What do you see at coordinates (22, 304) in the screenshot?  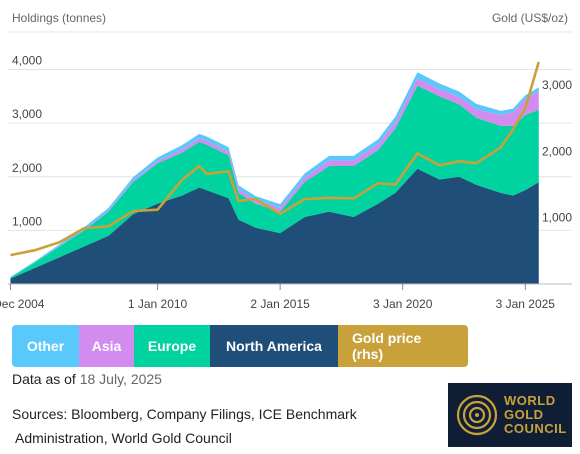 I see `x-tick-label: 31 Dec 2004` at bounding box center [22, 304].